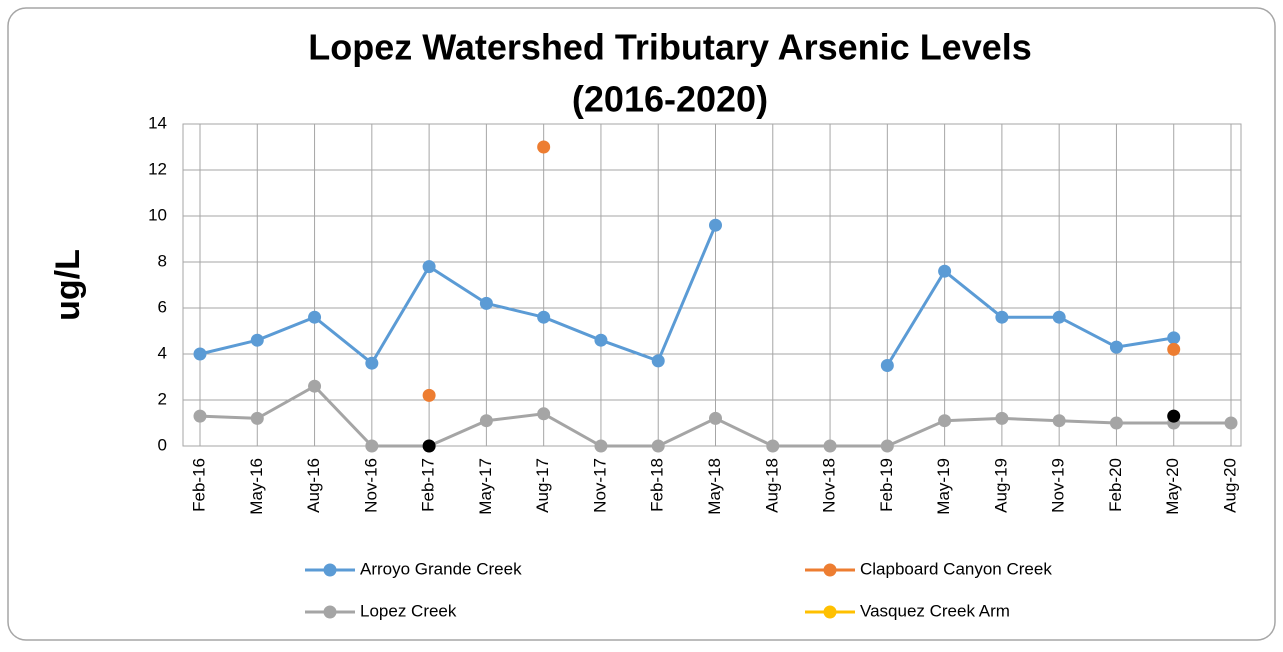  What do you see at coordinates (157, 214) in the screenshot?
I see `y-tick-label: 10` at bounding box center [157, 214].